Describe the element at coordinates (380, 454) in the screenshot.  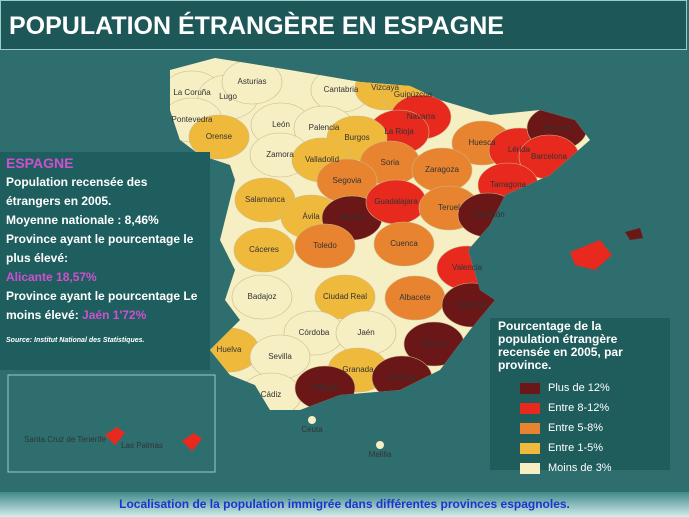
I see `province-label: Melilla` at that location.